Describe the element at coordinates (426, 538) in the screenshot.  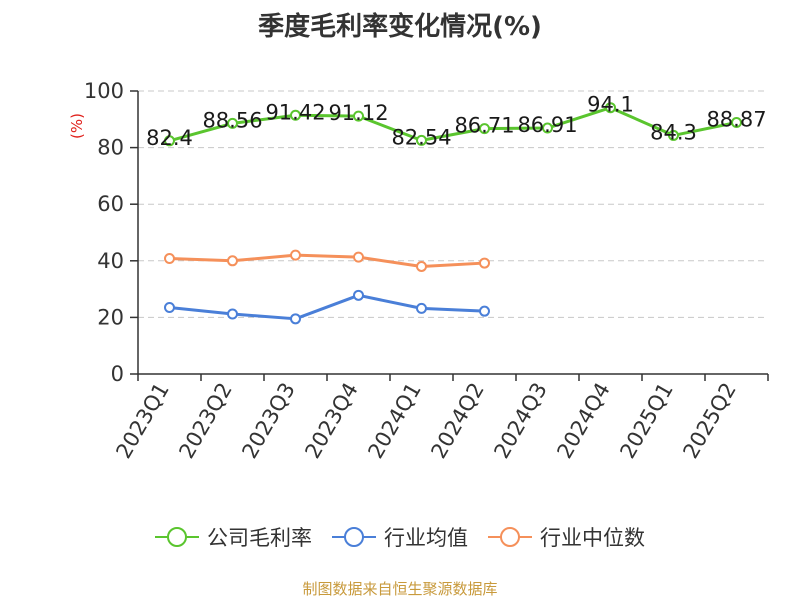
I see `legend-label: 行业均值` at that location.